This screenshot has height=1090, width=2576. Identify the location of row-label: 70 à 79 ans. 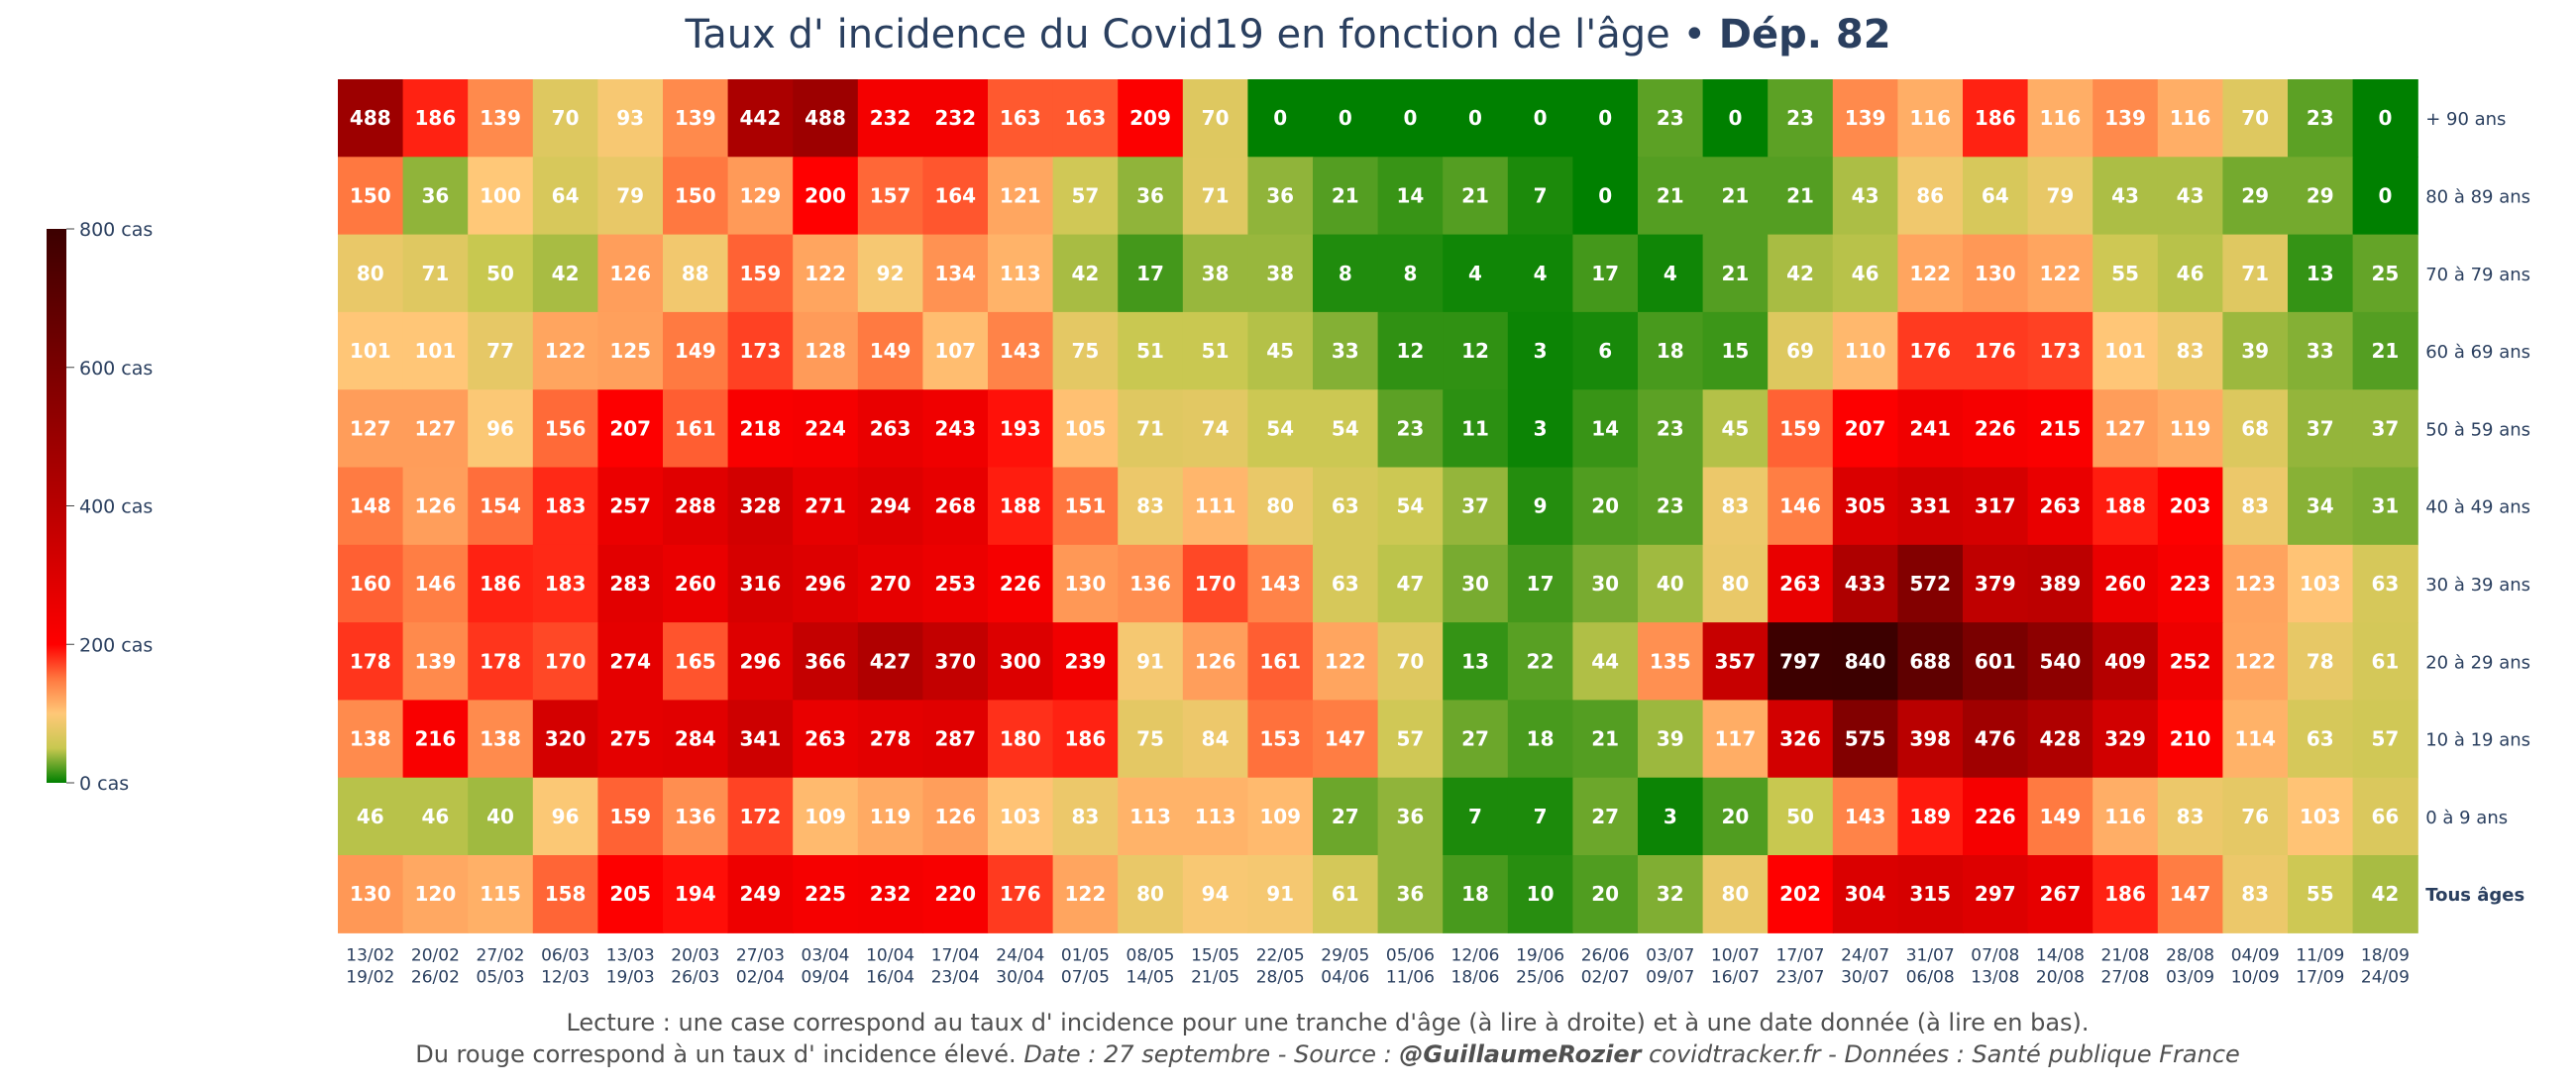
(2477, 275).